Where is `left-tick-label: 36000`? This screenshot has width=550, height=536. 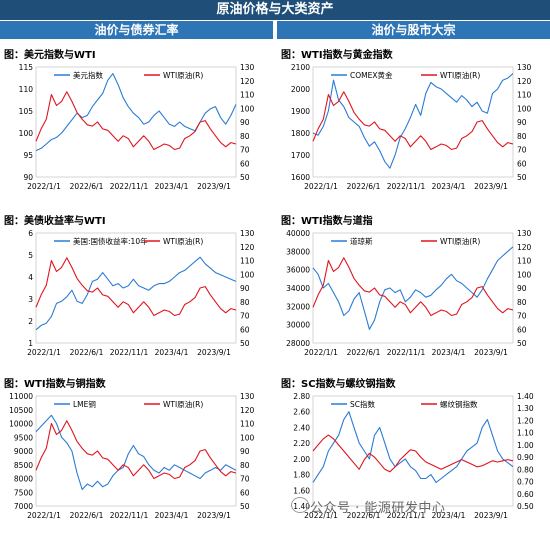
left-tick-label: 36000 is located at coordinates (298, 270).